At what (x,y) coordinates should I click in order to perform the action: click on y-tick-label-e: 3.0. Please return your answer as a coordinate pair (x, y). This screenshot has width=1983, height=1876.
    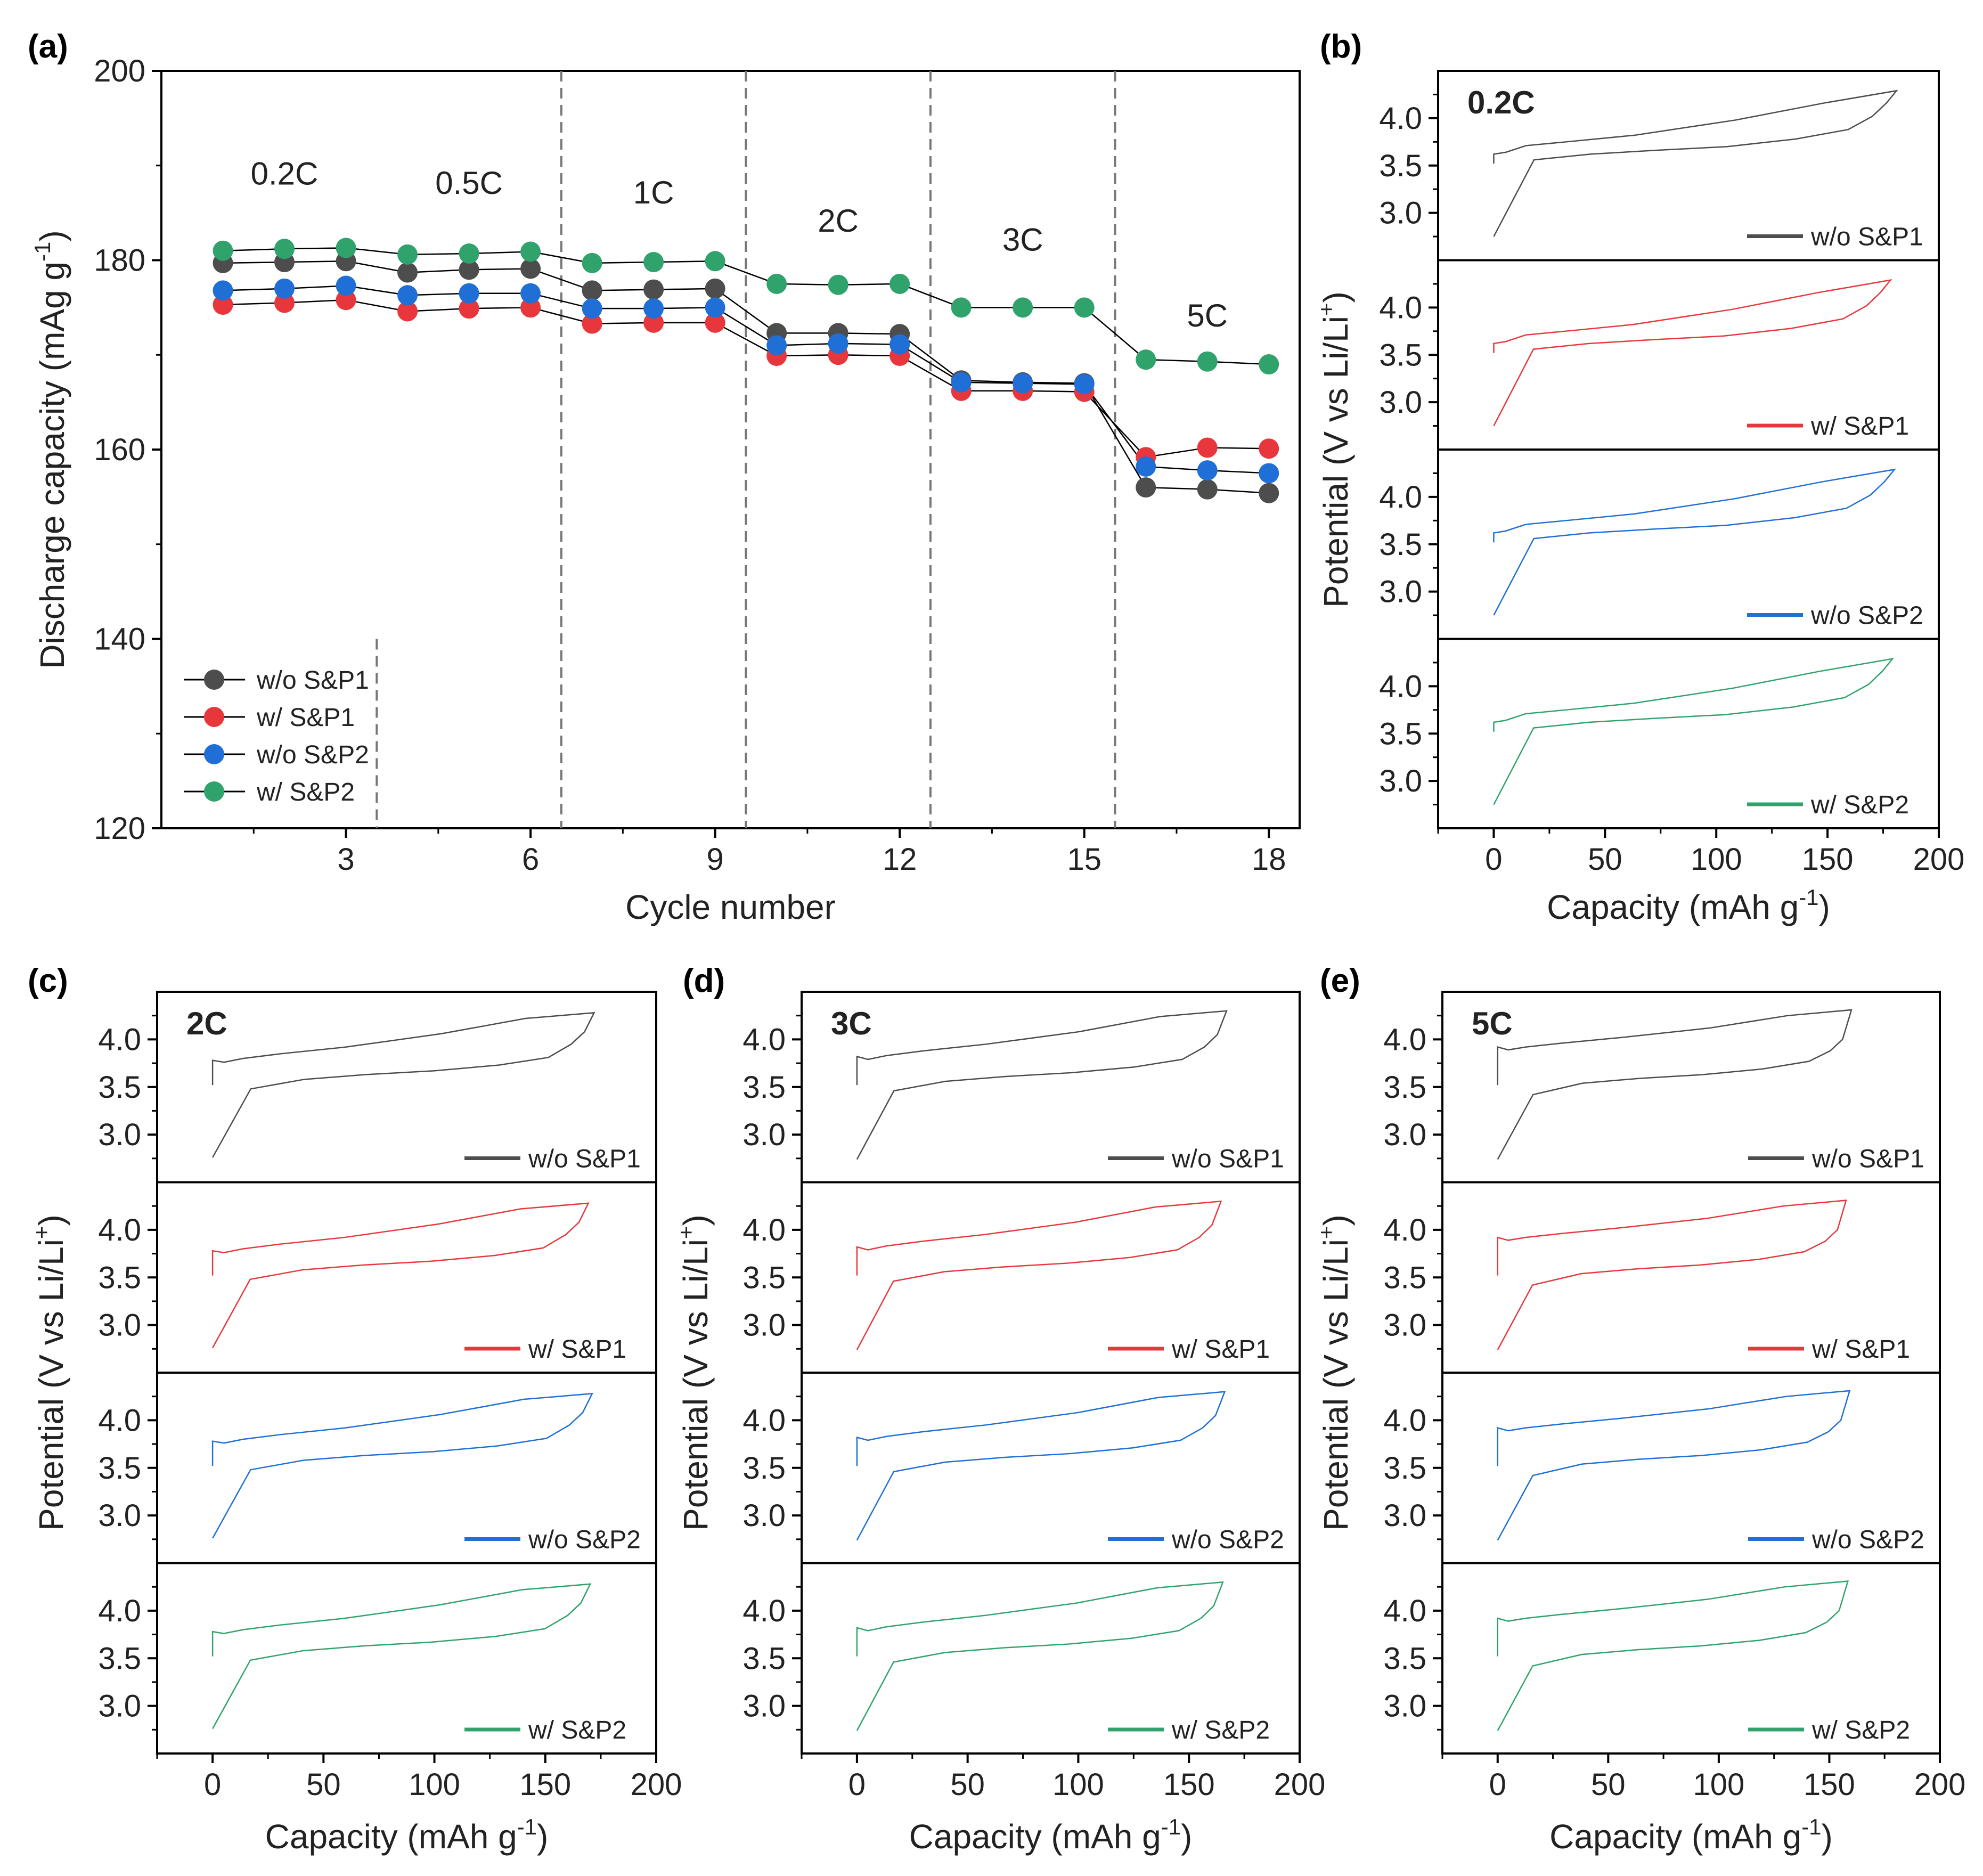
    Looking at the image, I should click on (1404, 1706).